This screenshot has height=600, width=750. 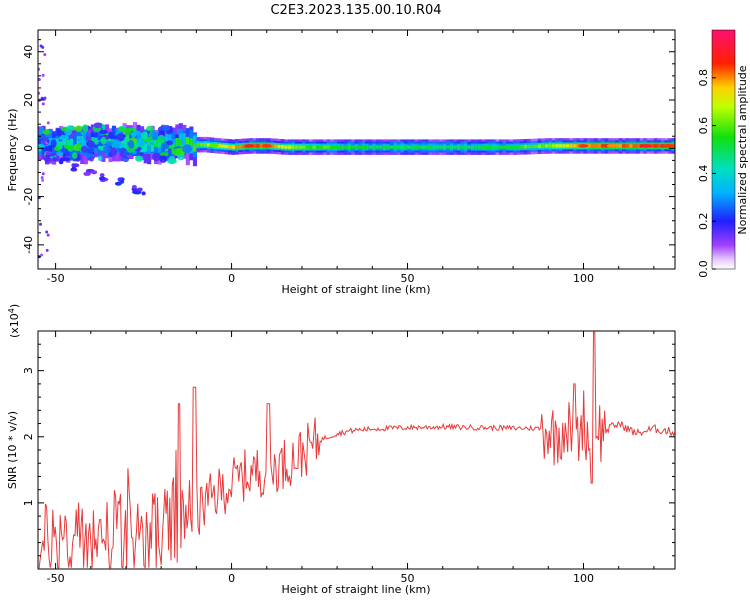 I want to click on spectrogram-xlabel: Height of straight line (km), so click(x=355, y=289).